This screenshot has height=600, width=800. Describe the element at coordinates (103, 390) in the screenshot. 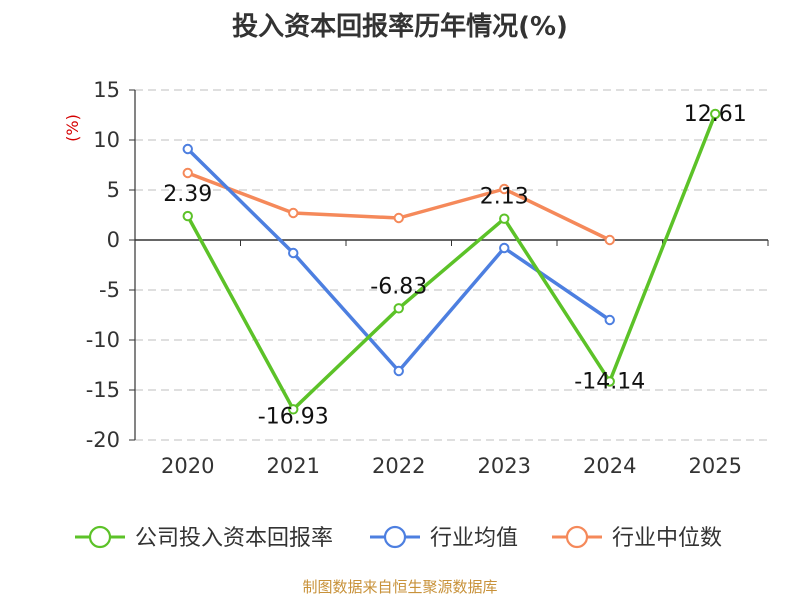

I see `y-tick-label: -15` at that location.